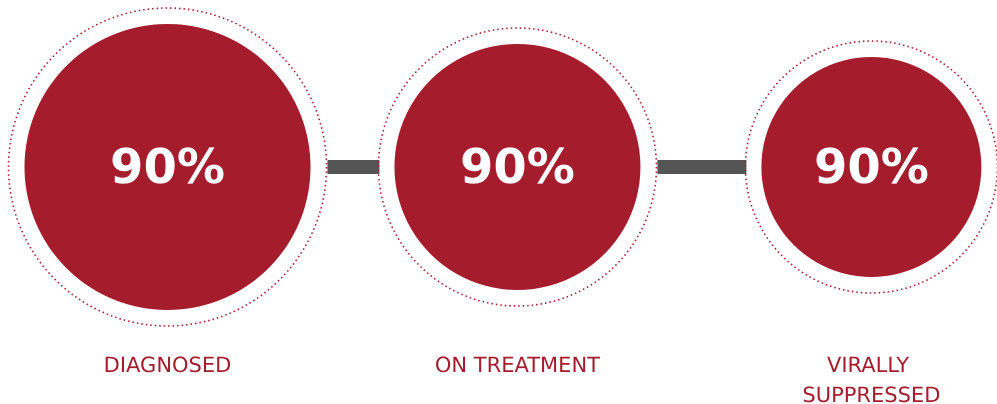  Describe the element at coordinates (168, 365) in the screenshot. I see `category-label: DIAGNOSED` at that location.